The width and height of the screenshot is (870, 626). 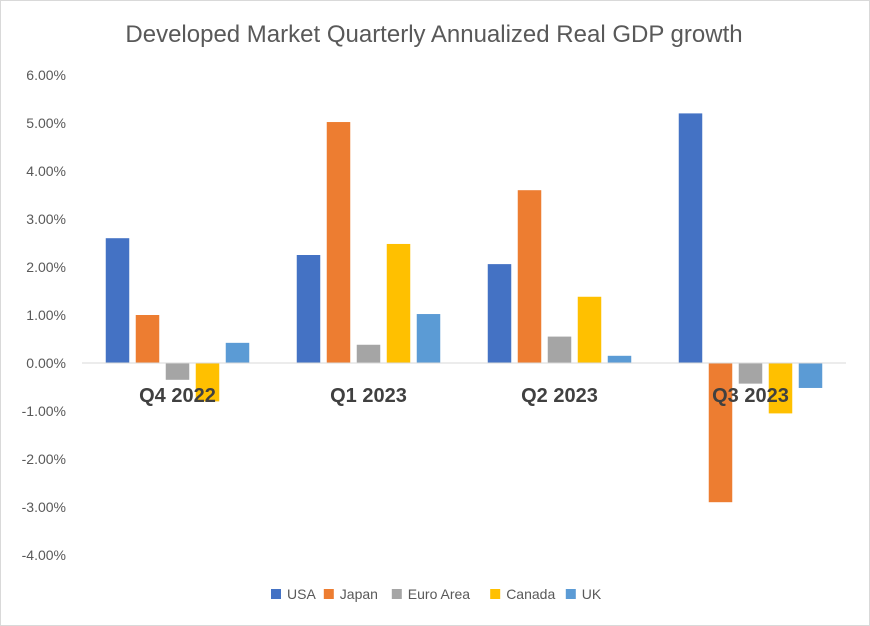 What do you see at coordinates (44, 411) in the screenshot?
I see `y-tick-label: -1.00%` at bounding box center [44, 411].